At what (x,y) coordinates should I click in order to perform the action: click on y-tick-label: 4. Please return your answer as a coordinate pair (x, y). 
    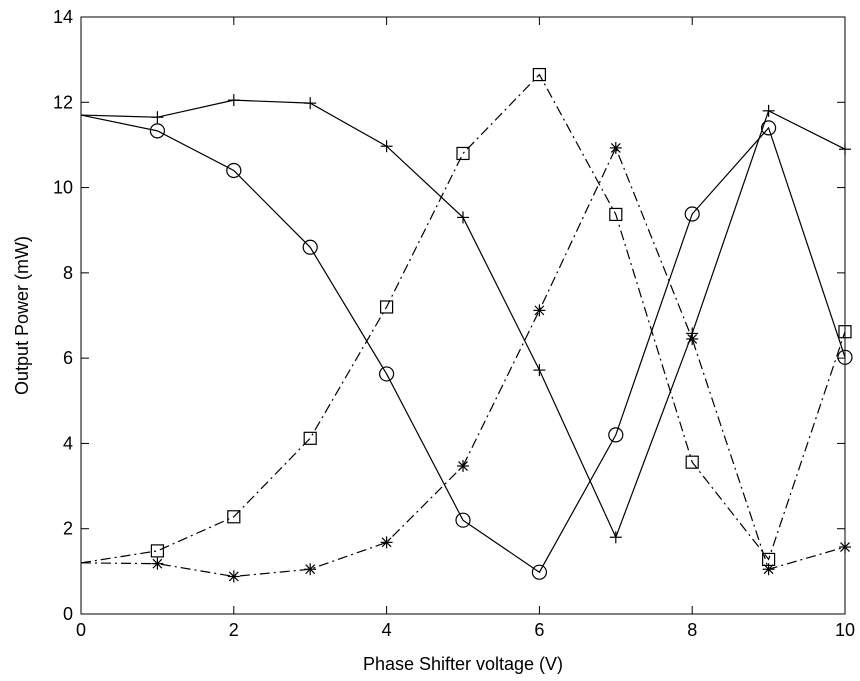
    Looking at the image, I should click on (68, 443).